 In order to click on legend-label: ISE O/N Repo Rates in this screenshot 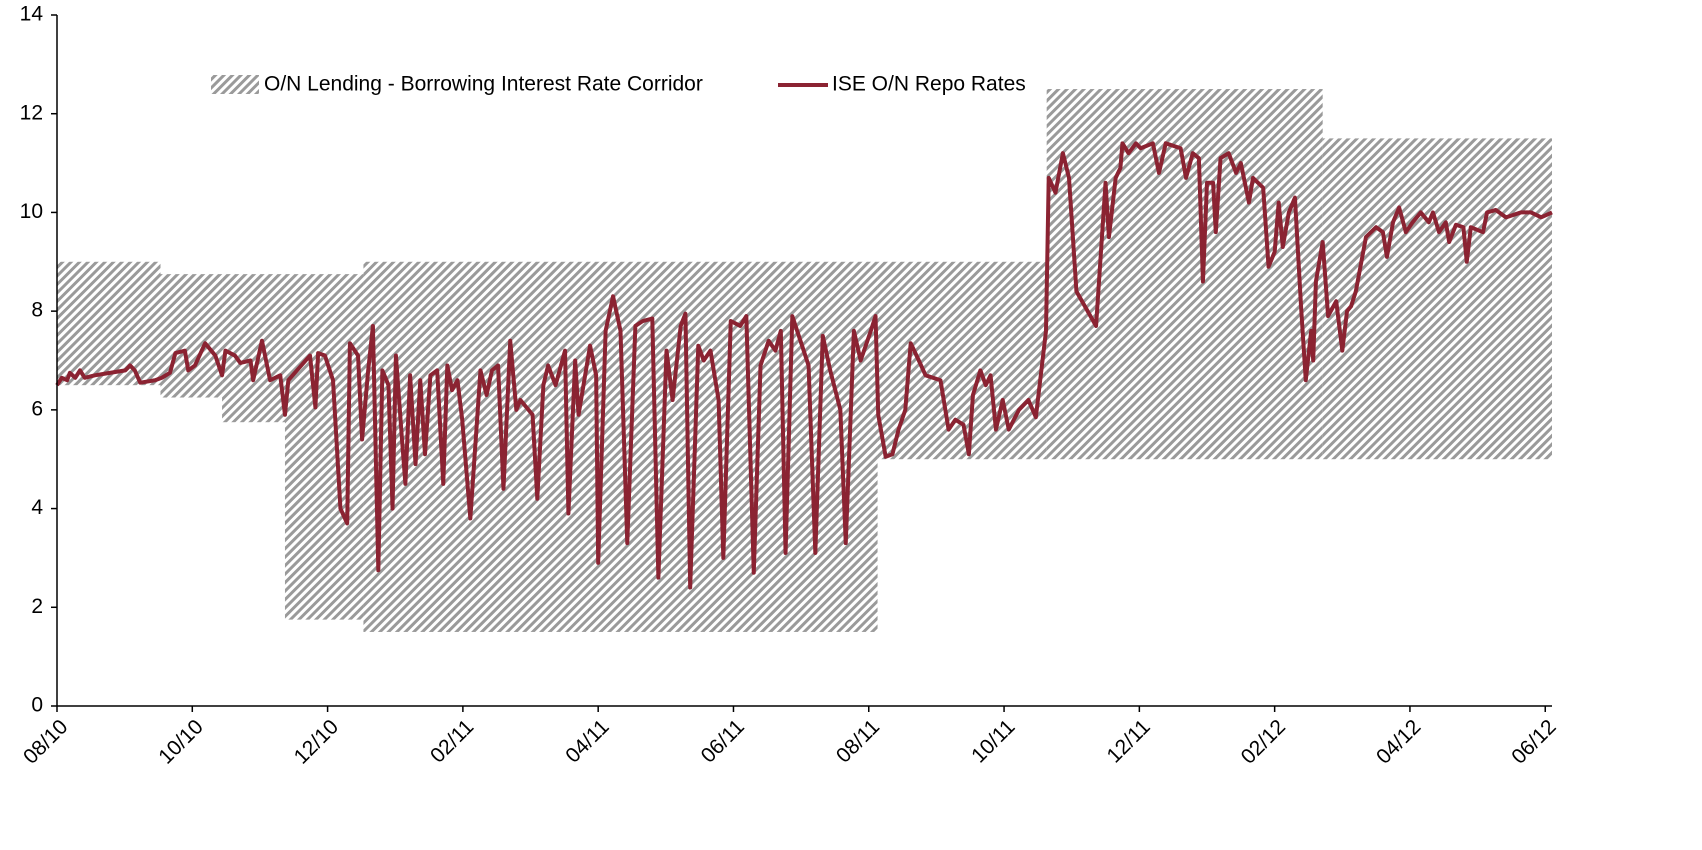, I will do `click(929, 84)`.